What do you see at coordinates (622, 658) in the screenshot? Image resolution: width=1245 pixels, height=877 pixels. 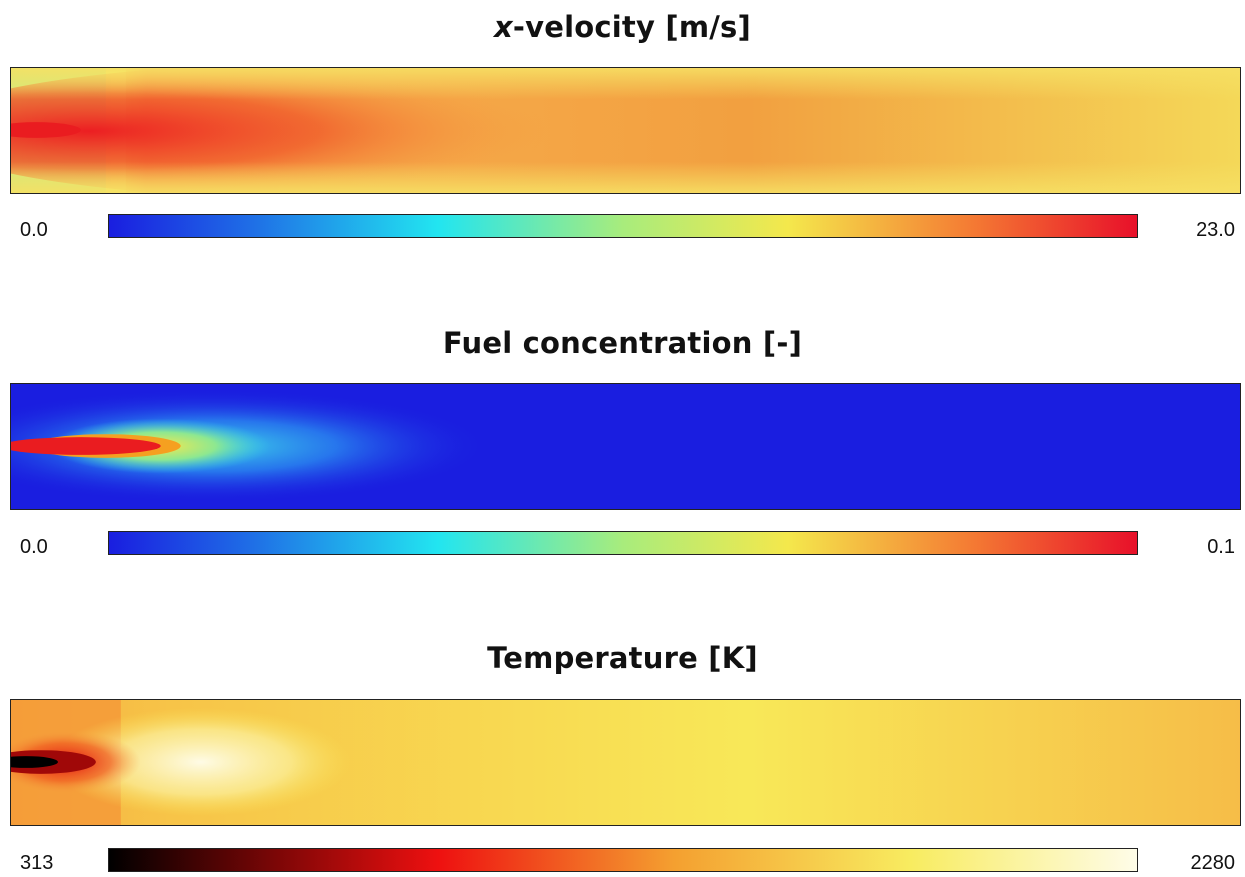 I see `temperature-title: Temperature [K]` at bounding box center [622, 658].